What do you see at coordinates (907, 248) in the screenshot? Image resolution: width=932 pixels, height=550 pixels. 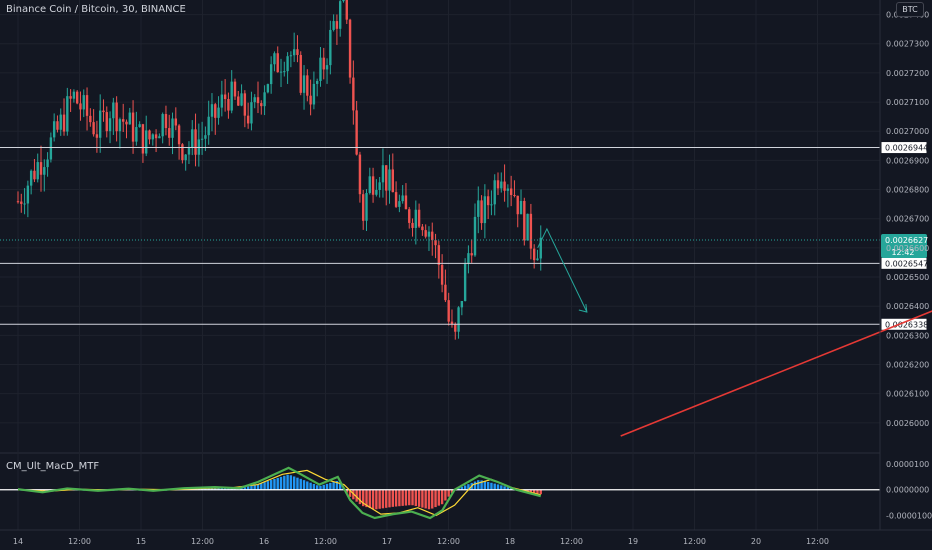 I see `y-tick-label: 0.0026600` at bounding box center [907, 248].